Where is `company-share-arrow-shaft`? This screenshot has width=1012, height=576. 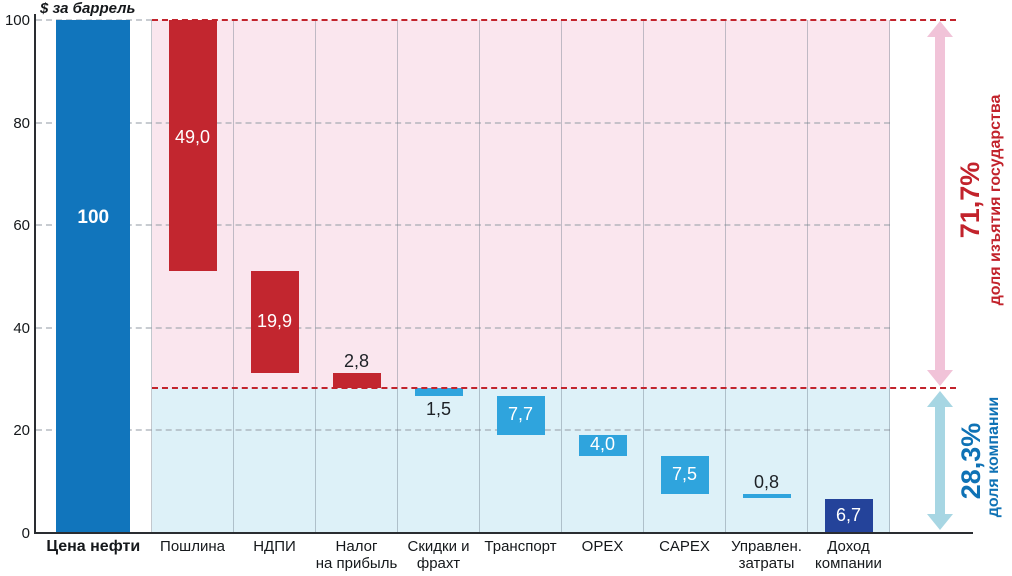
company-share-arrow-shaft is located at coordinates (940, 460).